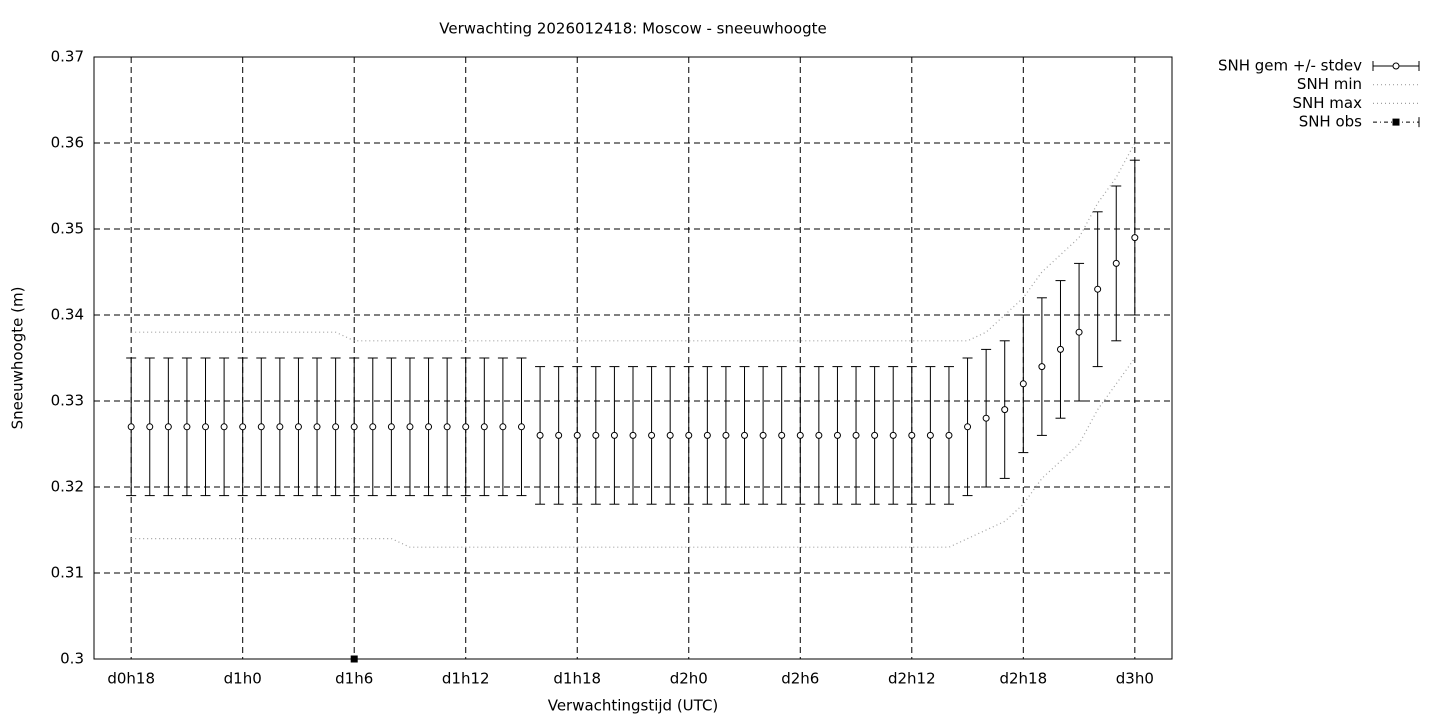  I want to click on x-axis-label: Verwachtingstijd (UTC), so click(633, 706).